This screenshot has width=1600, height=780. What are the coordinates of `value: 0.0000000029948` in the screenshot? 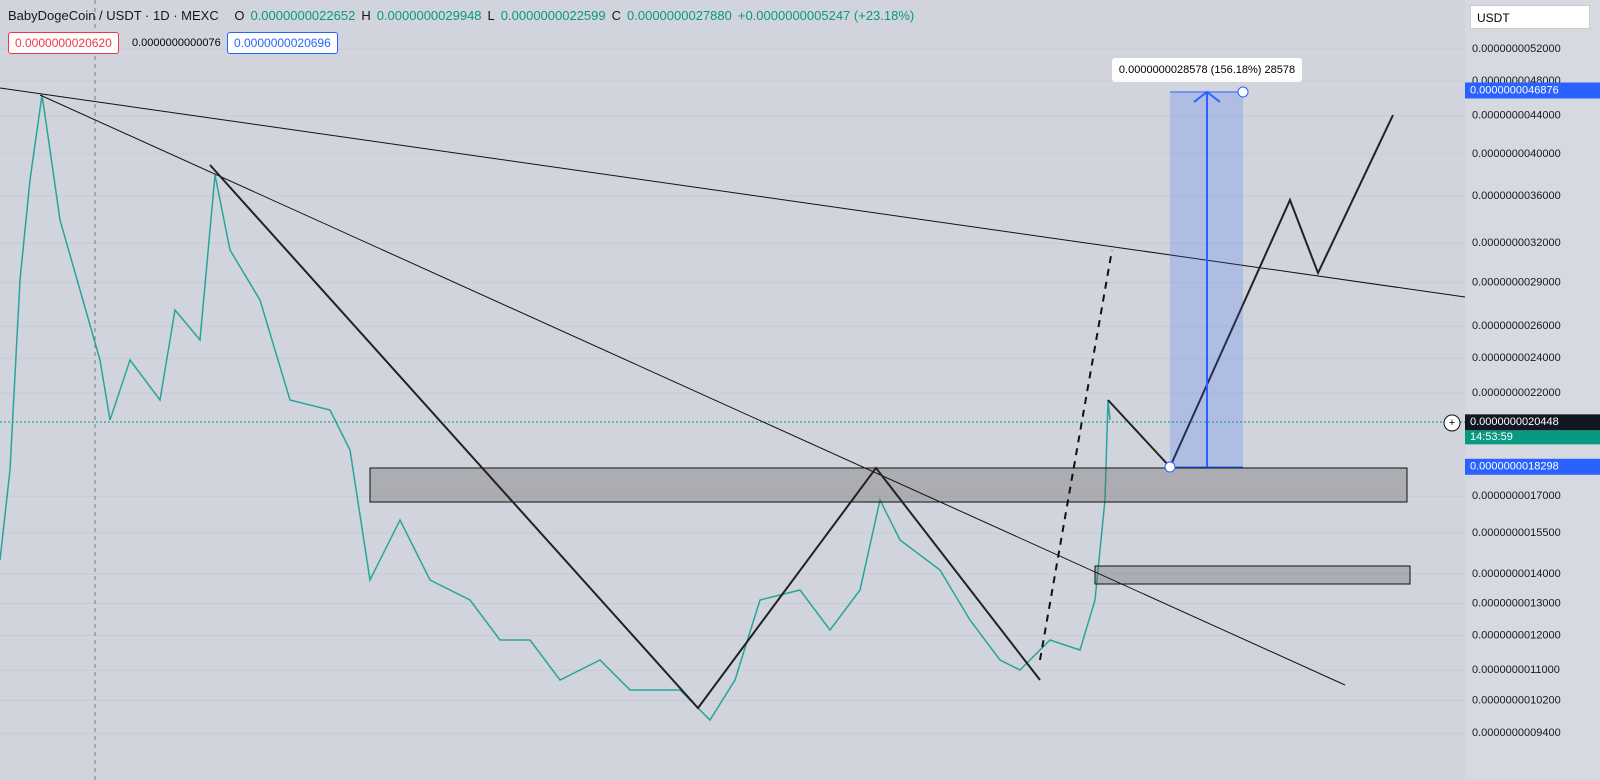 It's located at (429, 15).